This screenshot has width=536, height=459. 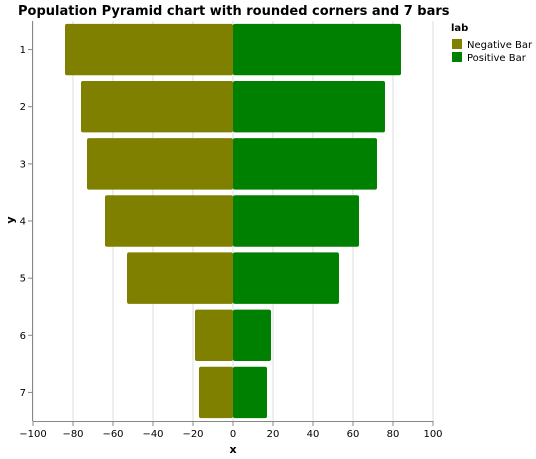 What do you see at coordinates (432, 434) in the screenshot?
I see `x-tick-label: 100` at bounding box center [432, 434].